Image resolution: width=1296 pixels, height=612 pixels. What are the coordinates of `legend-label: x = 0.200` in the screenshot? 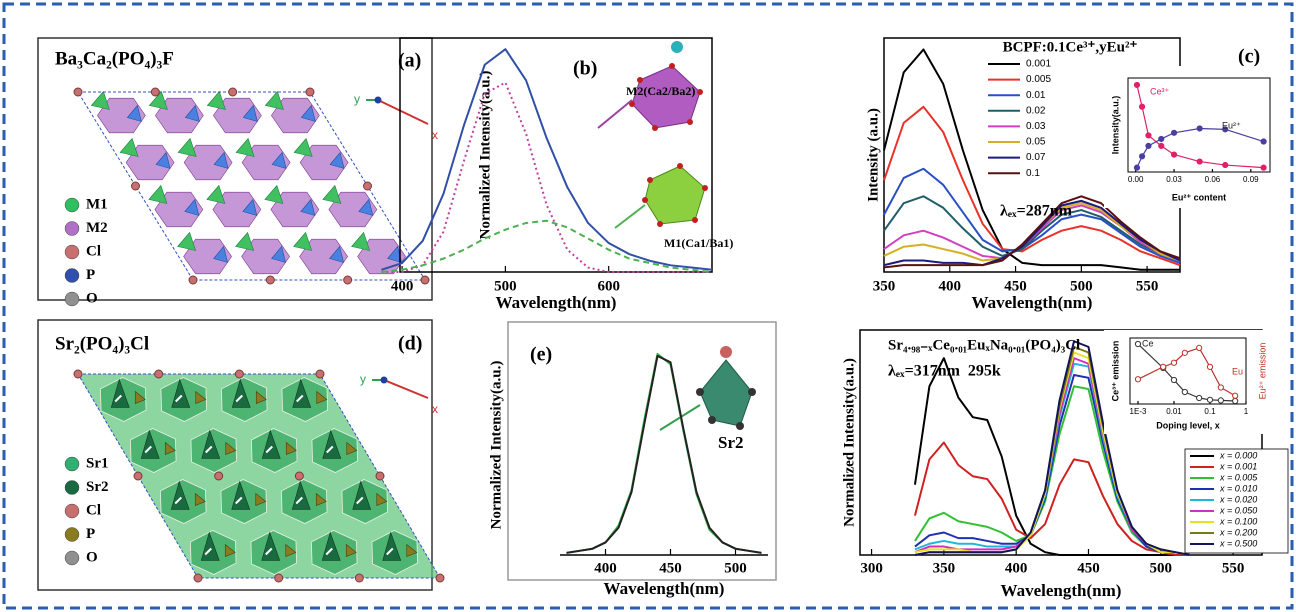 It's located at (1238, 532).